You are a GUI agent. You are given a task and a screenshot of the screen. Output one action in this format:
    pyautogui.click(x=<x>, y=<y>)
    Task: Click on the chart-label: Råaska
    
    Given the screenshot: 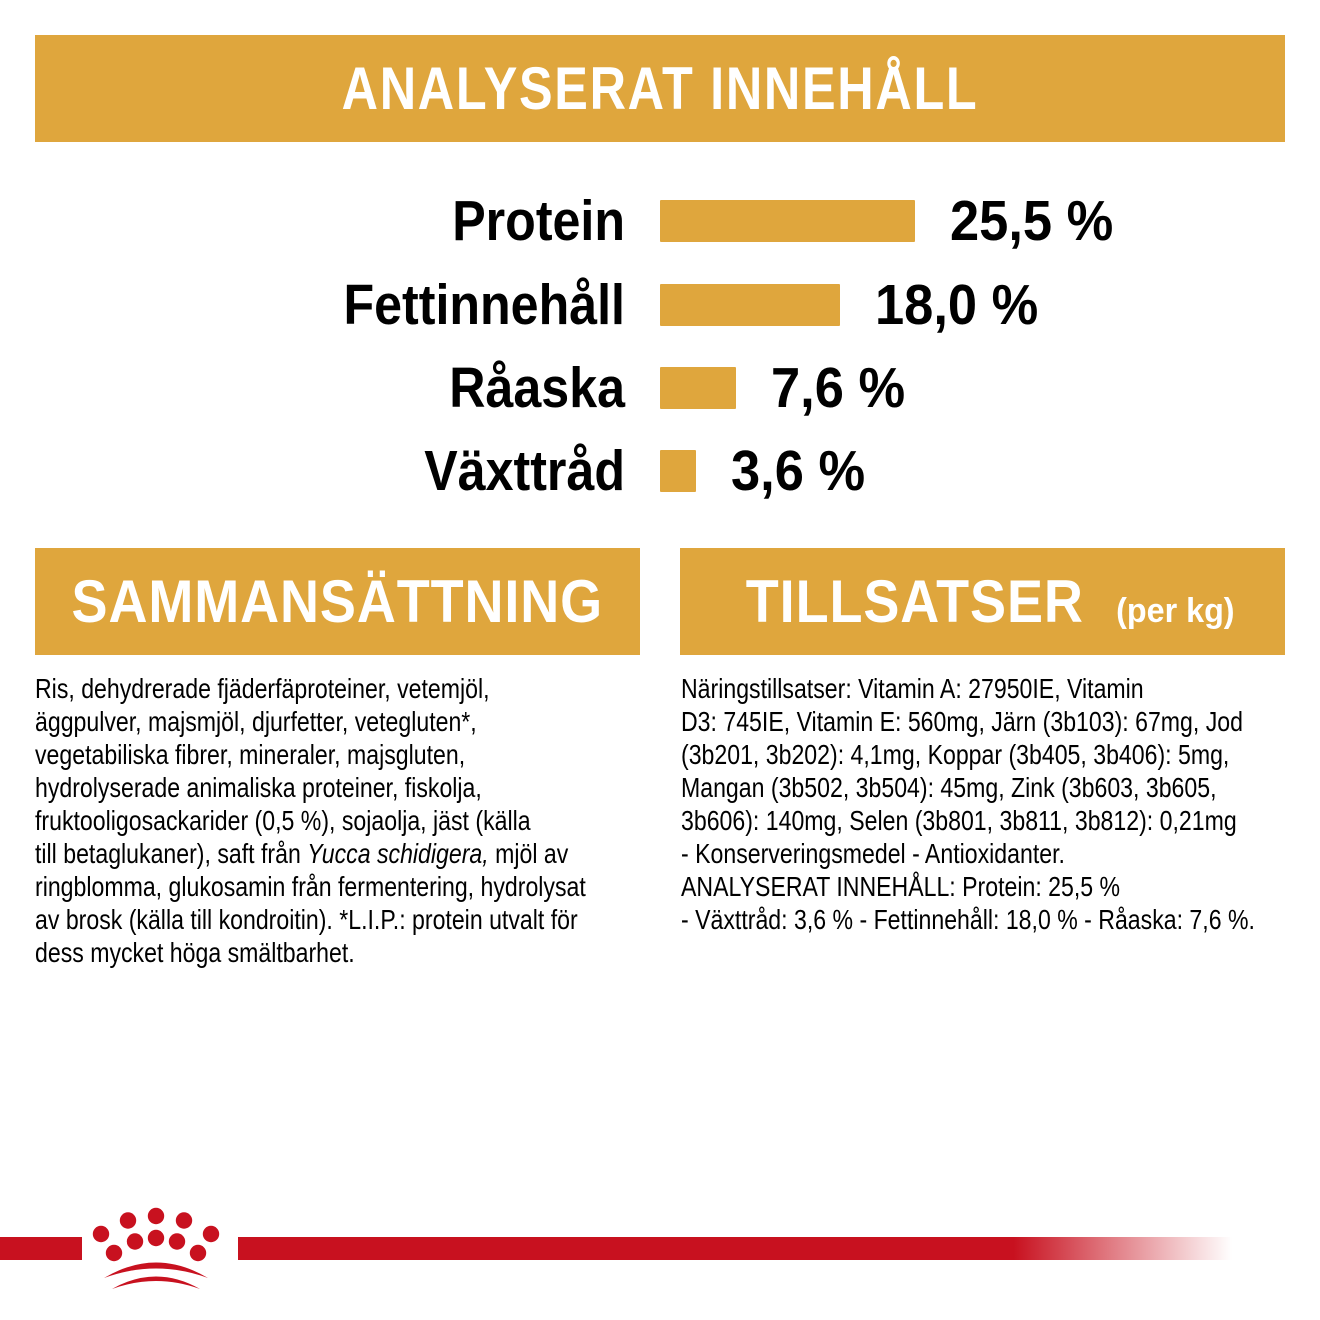 What is the action you would take?
    pyautogui.click(x=537, y=387)
    